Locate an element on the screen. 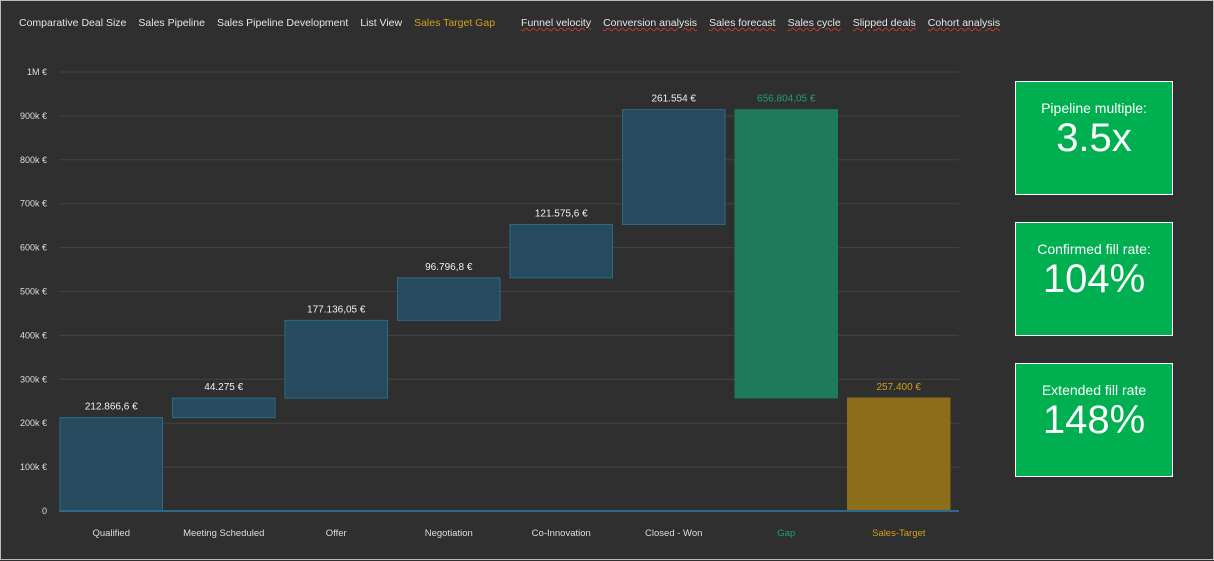  y-tick-label: 500k € is located at coordinates (33, 292).